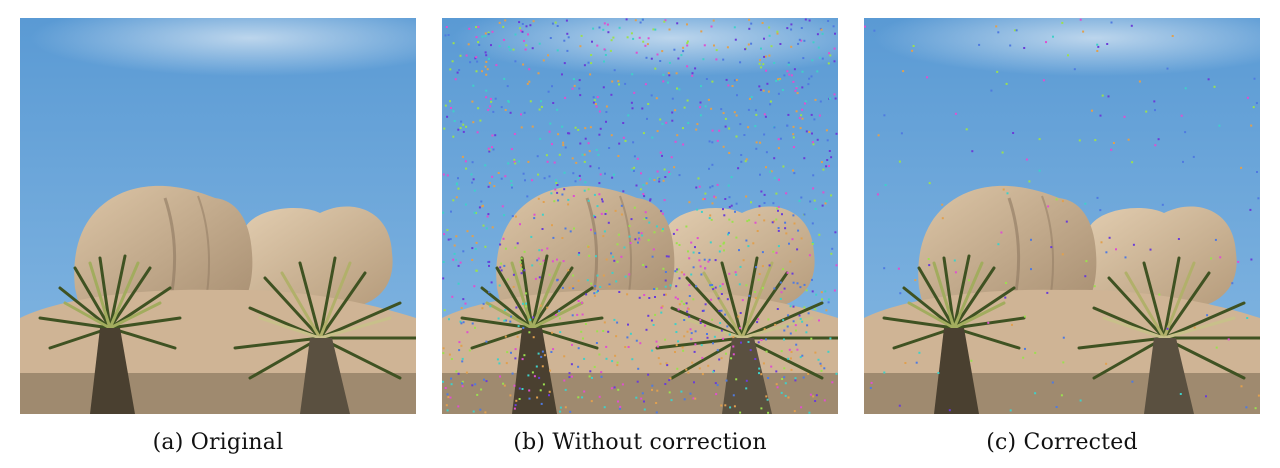 Image resolution: width=1280 pixels, height=468 pixels. Describe the element at coordinates (640, 442) in the screenshot. I see `caption-without-correction: (b) Without correction` at that location.